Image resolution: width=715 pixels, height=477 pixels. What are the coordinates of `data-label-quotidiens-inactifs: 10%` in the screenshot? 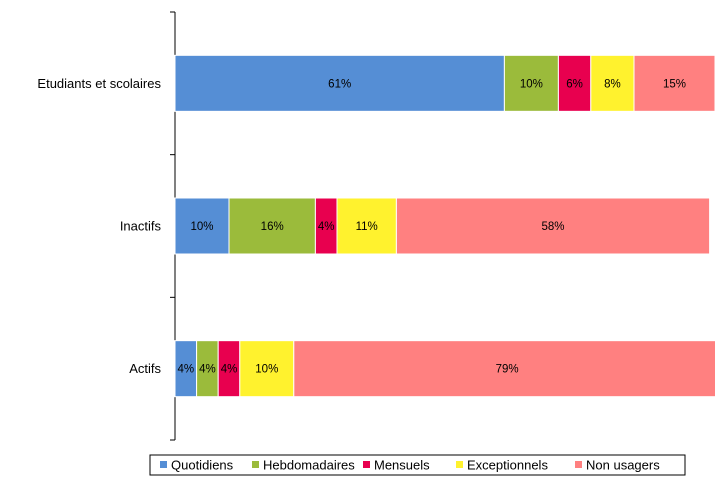 It's located at (201, 227).